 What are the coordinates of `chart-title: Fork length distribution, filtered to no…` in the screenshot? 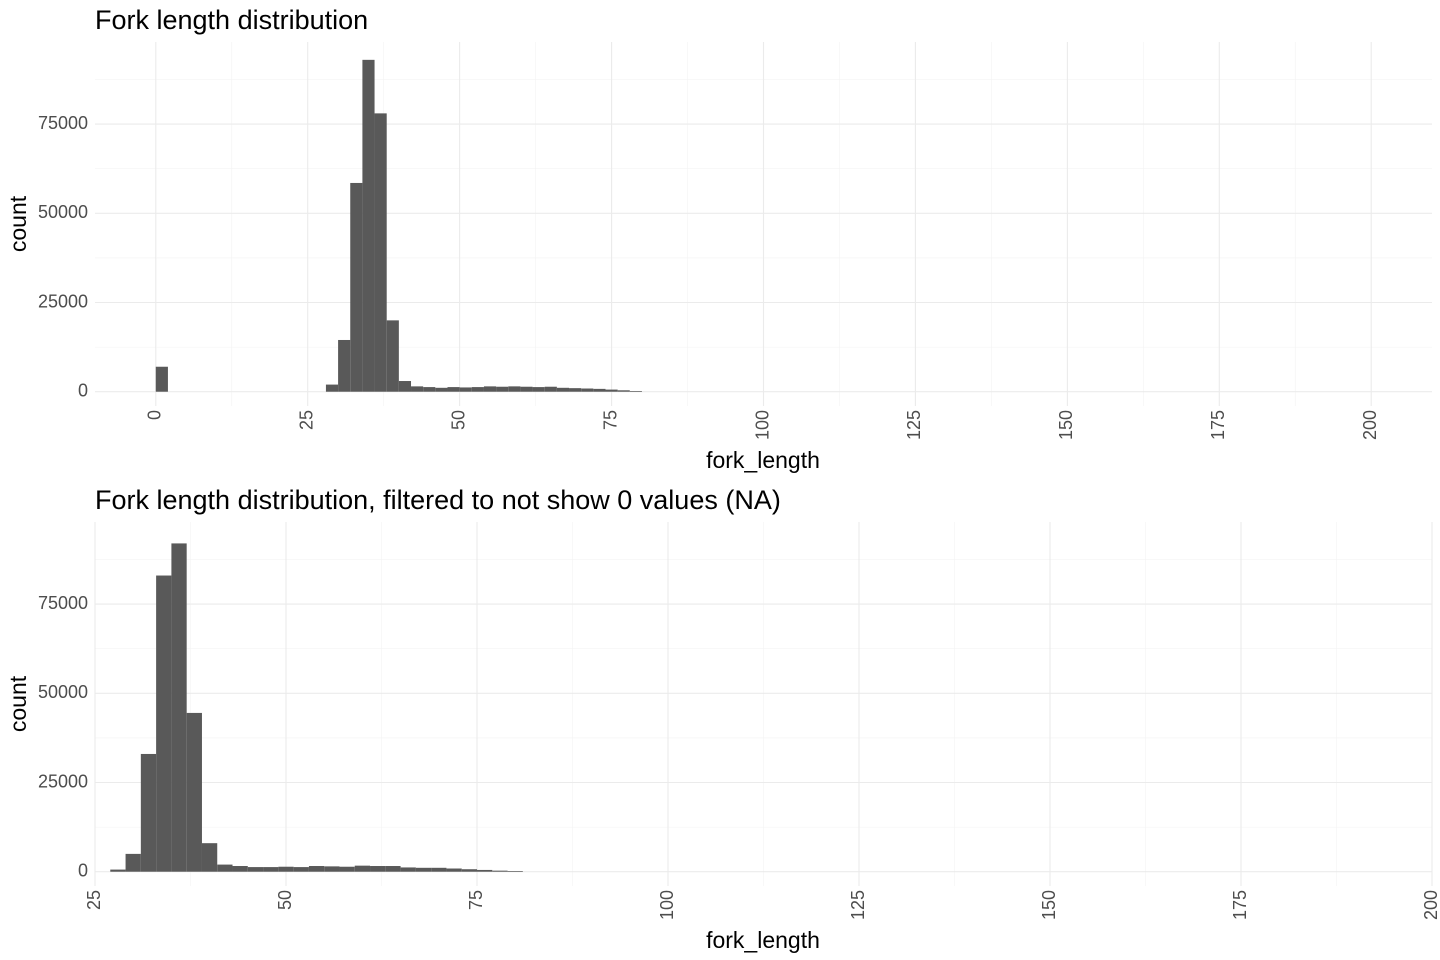 It's located at (438, 500).